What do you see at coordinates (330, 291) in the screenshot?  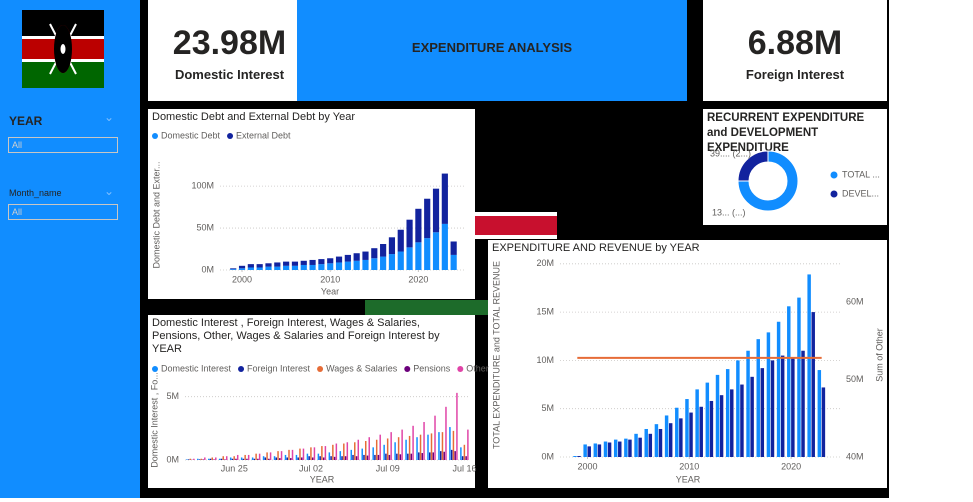 I see `x-axis-title: Year` at bounding box center [330, 291].